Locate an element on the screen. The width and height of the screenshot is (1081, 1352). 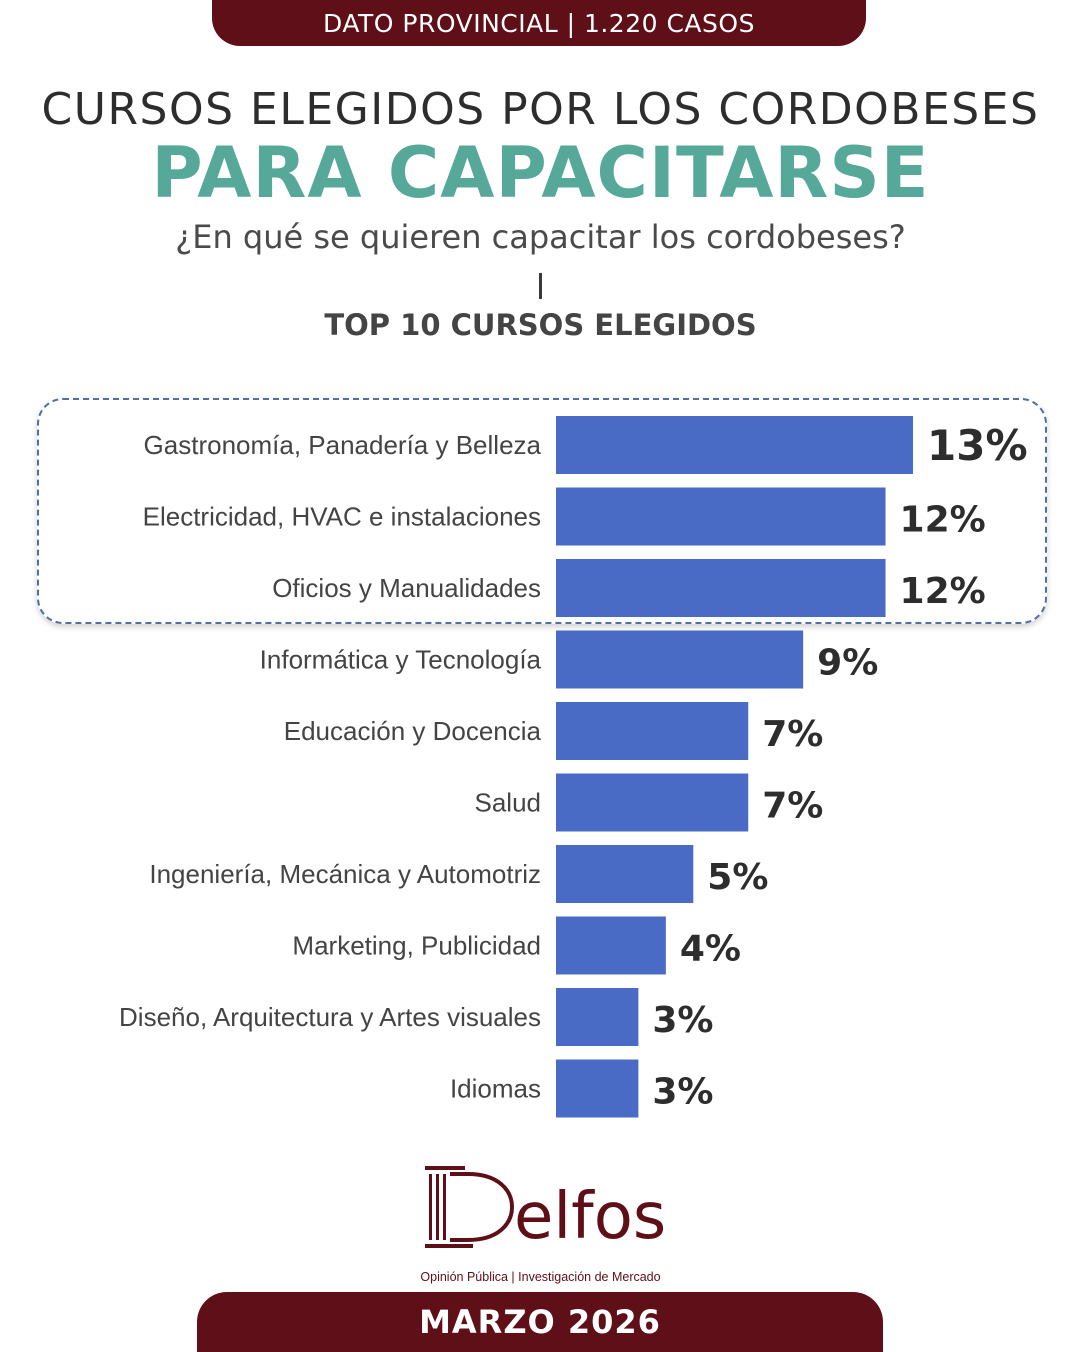
category-label: Diseño, Arquitectura y Artes visuales is located at coordinates (330, 1017).